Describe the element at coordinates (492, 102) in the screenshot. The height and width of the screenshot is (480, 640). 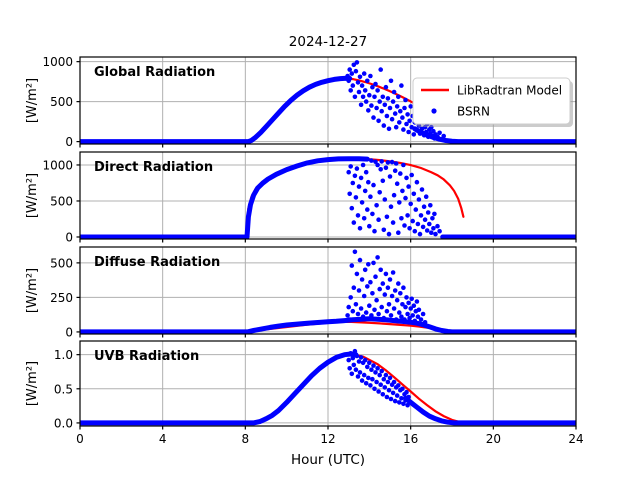
I see `legend: LibRadtran Model BSRN` at that location.